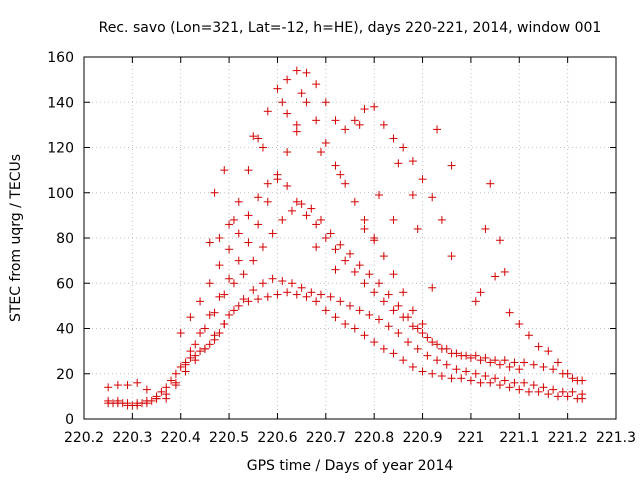  I want to click on y-tick-labels: 0 20 40 60 80 100 120 140 160, so click(60, 239).